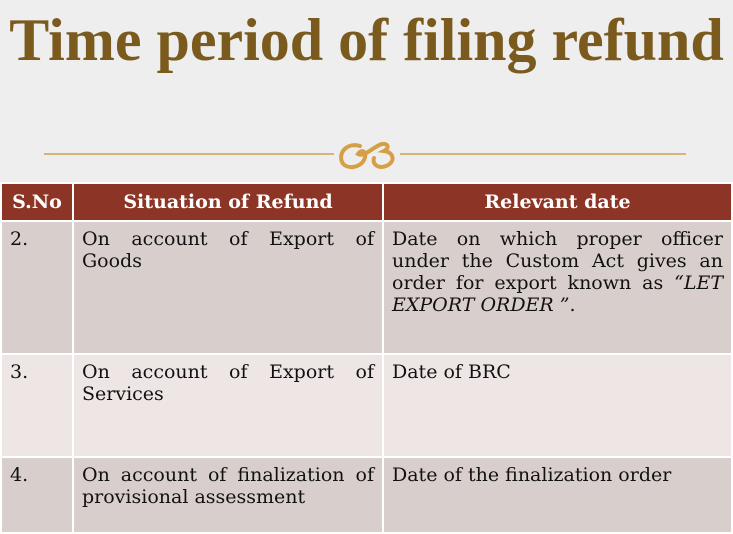 The image size is (733, 534). I want to click on ornament-icon, so click(367, 155).